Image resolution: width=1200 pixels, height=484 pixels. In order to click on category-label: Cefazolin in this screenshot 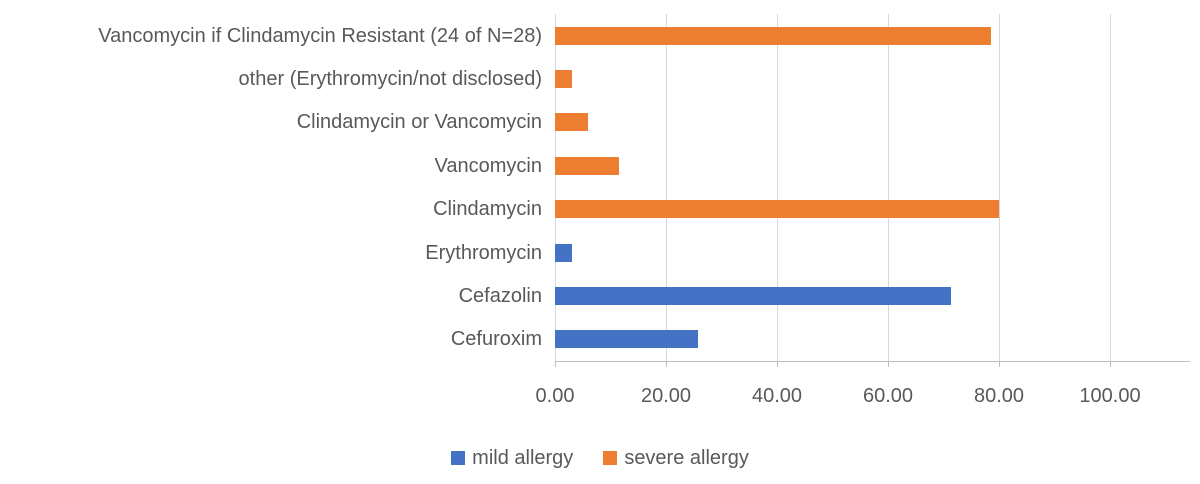, I will do `click(500, 295)`.